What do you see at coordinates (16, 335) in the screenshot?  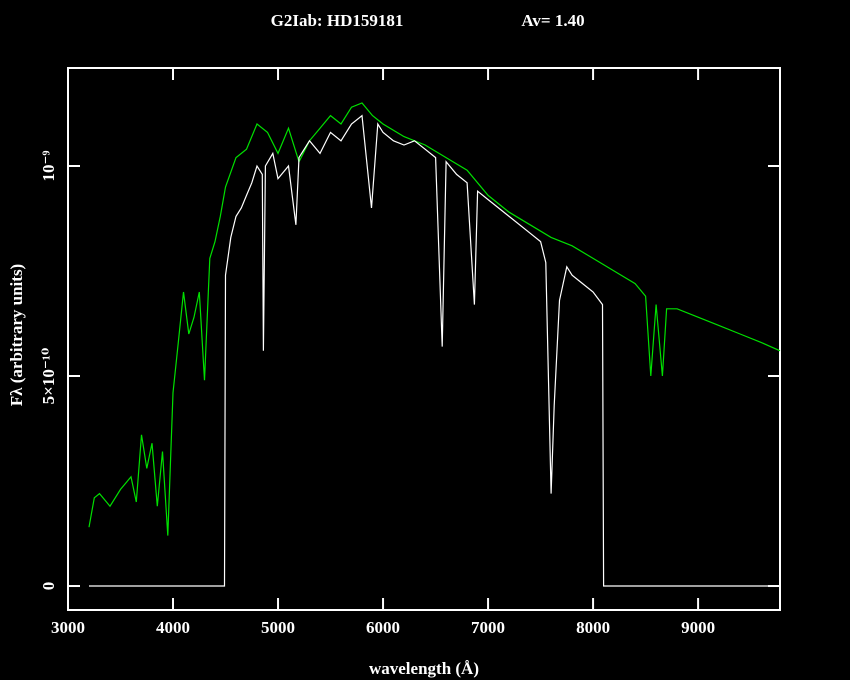 I see `y-axis-label: Fλ (arbitrary units)` at bounding box center [16, 335].